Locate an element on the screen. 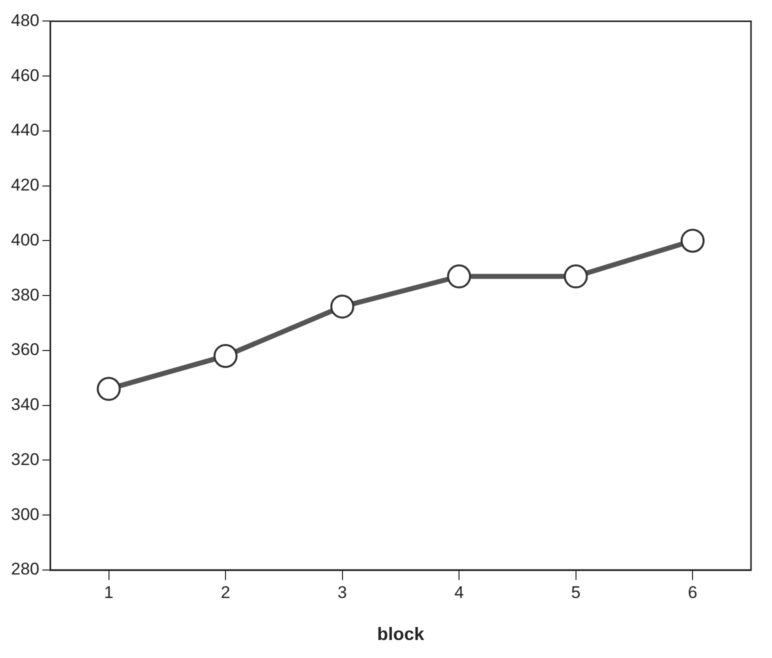 This screenshot has height=658, width=772. y-tick-label: 380 is located at coordinates (25, 294).